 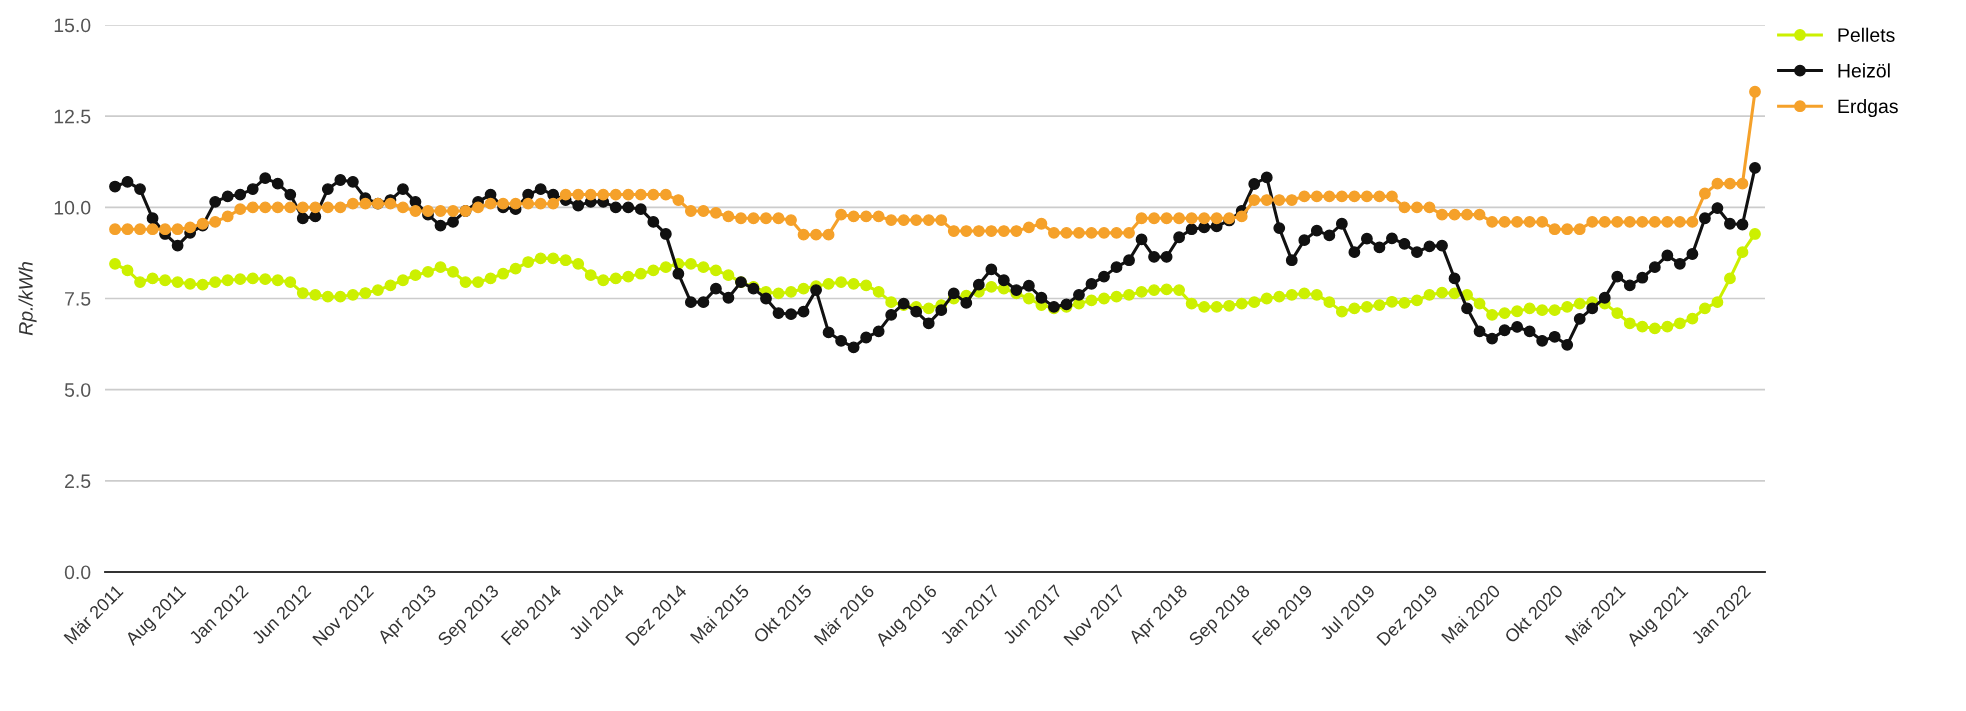 I want to click on y-tick-label: 10.0, so click(x=72, y=207).